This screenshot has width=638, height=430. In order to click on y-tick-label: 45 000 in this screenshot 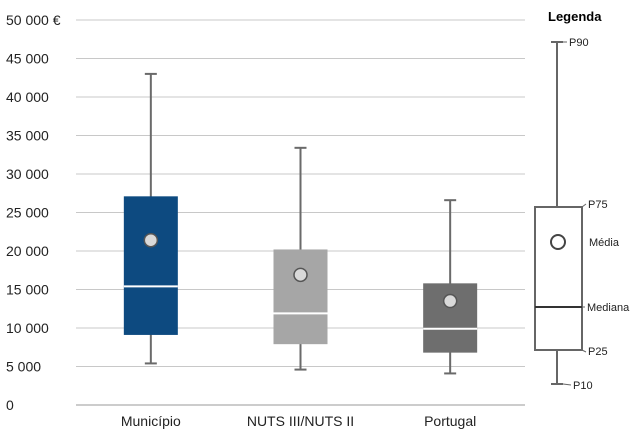, I will do `click(27, 59)`.